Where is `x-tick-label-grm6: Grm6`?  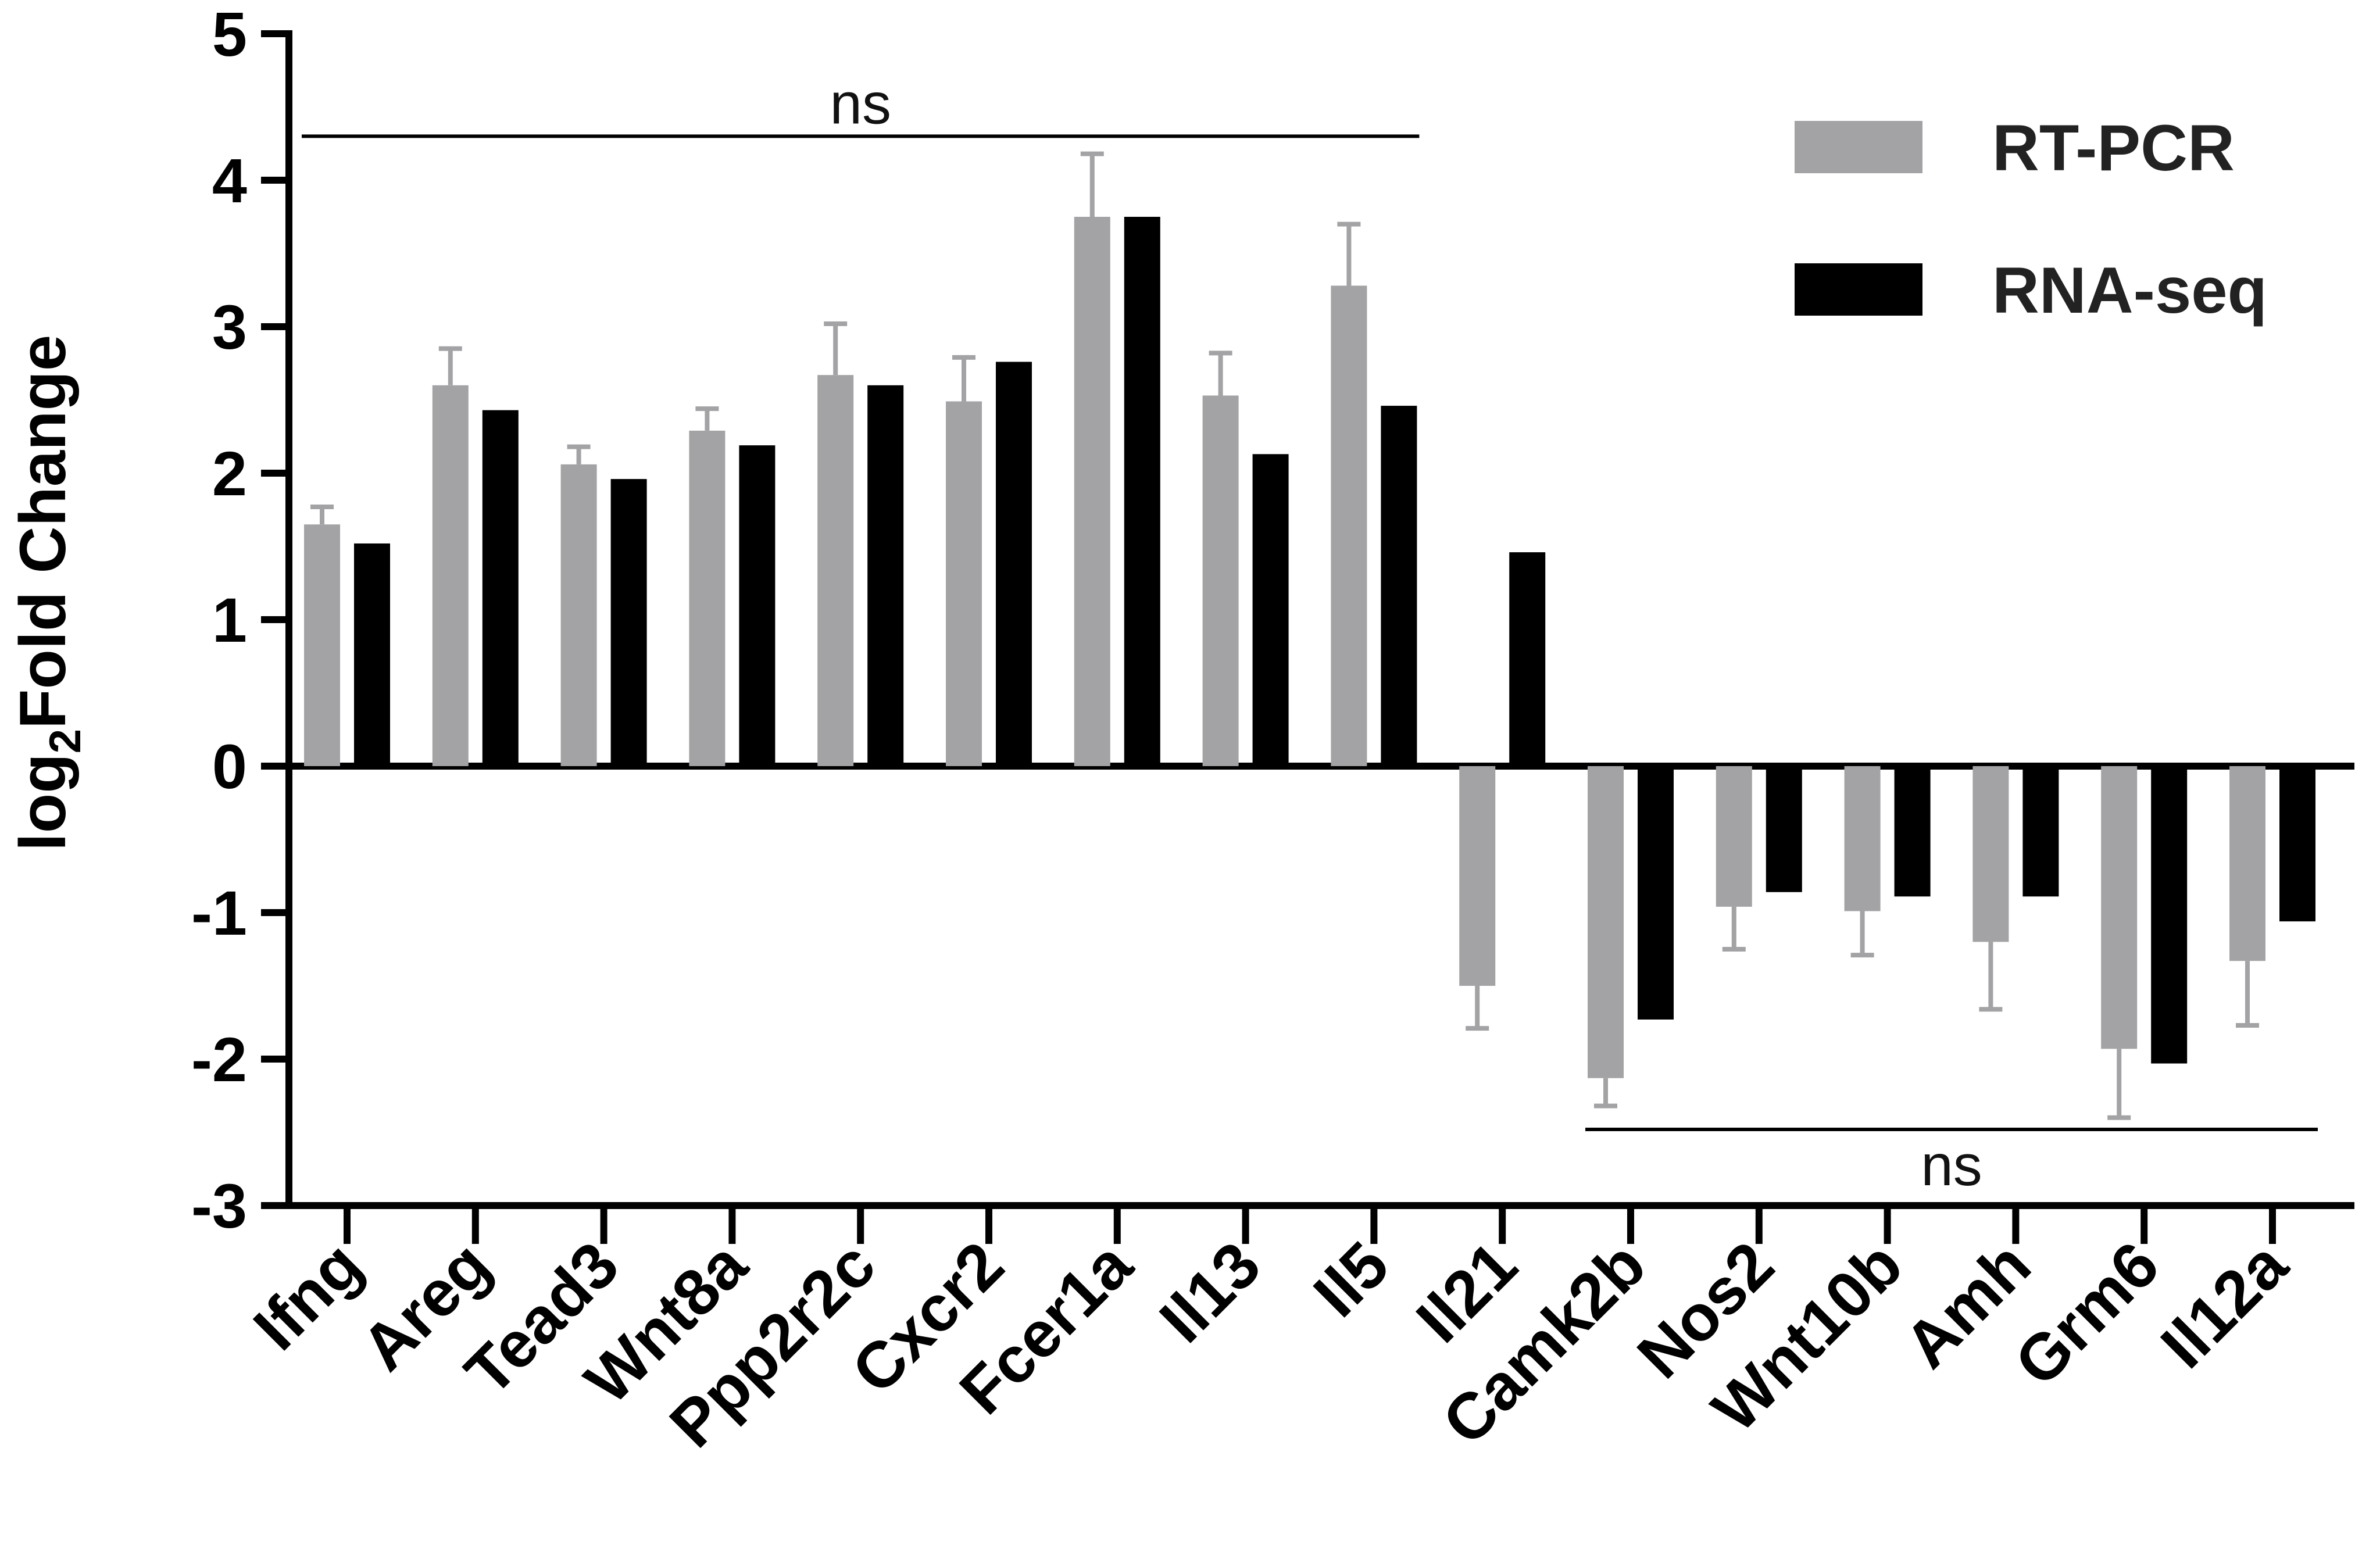
x-tick-label-grm6: Grm6 is located at coordinates (2087, 1314).